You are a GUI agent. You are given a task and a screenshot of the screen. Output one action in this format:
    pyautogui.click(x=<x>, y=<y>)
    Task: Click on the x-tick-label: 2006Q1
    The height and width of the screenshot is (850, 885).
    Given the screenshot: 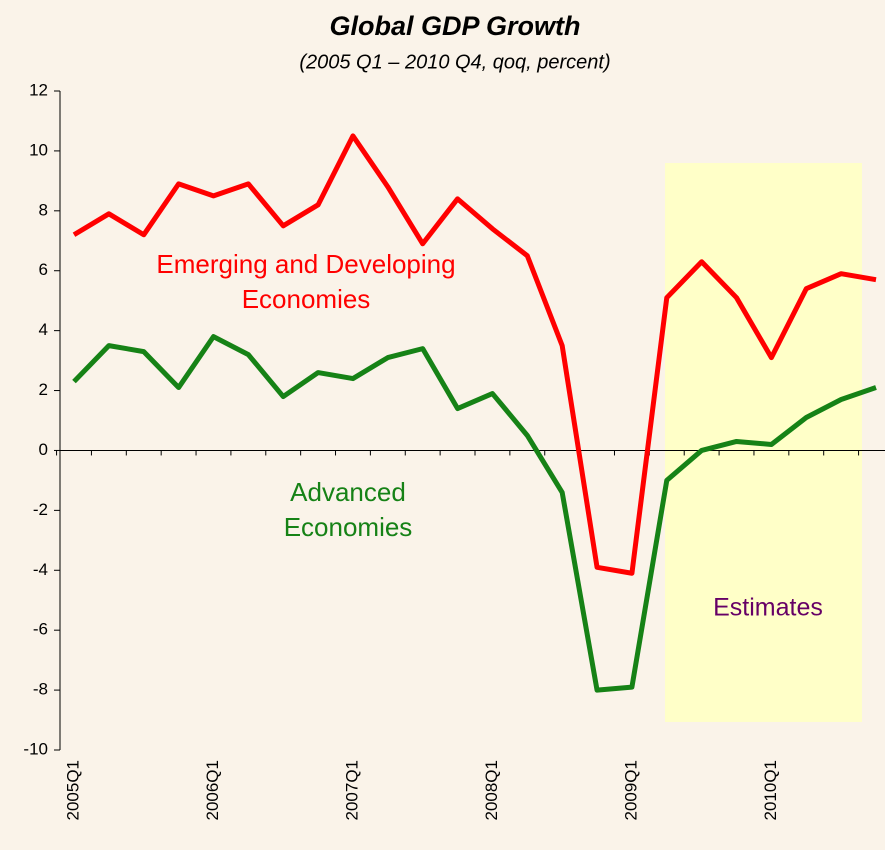 What is the action you would take?
    pyautogui.click(x=212, y=790)
    